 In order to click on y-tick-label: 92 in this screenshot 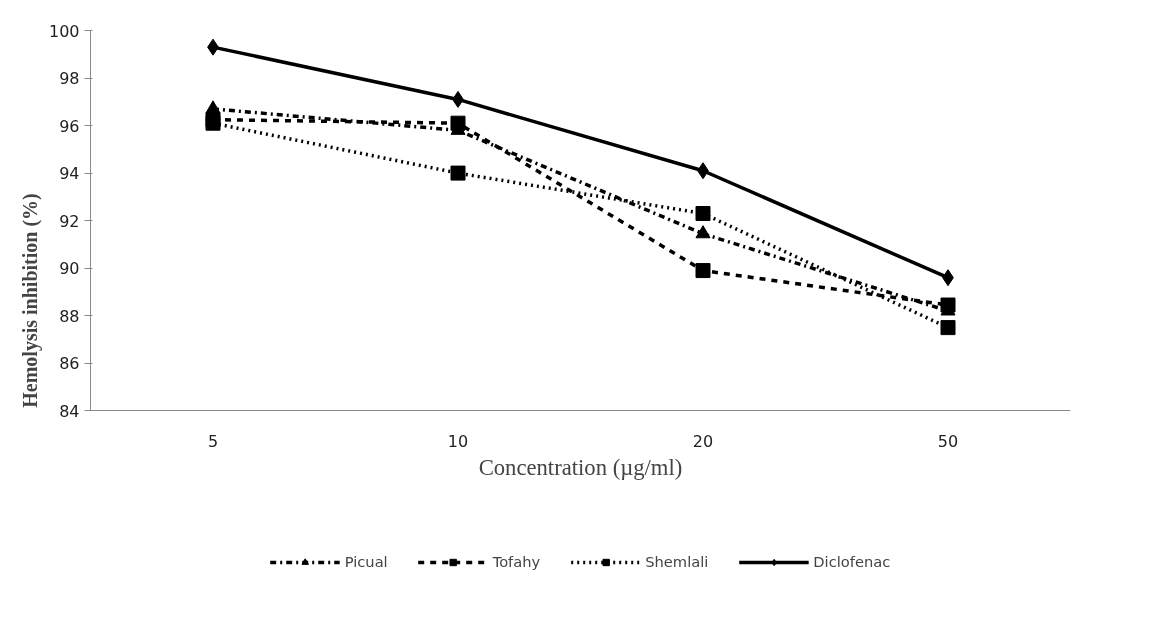, I will do `click(69, 221)`.